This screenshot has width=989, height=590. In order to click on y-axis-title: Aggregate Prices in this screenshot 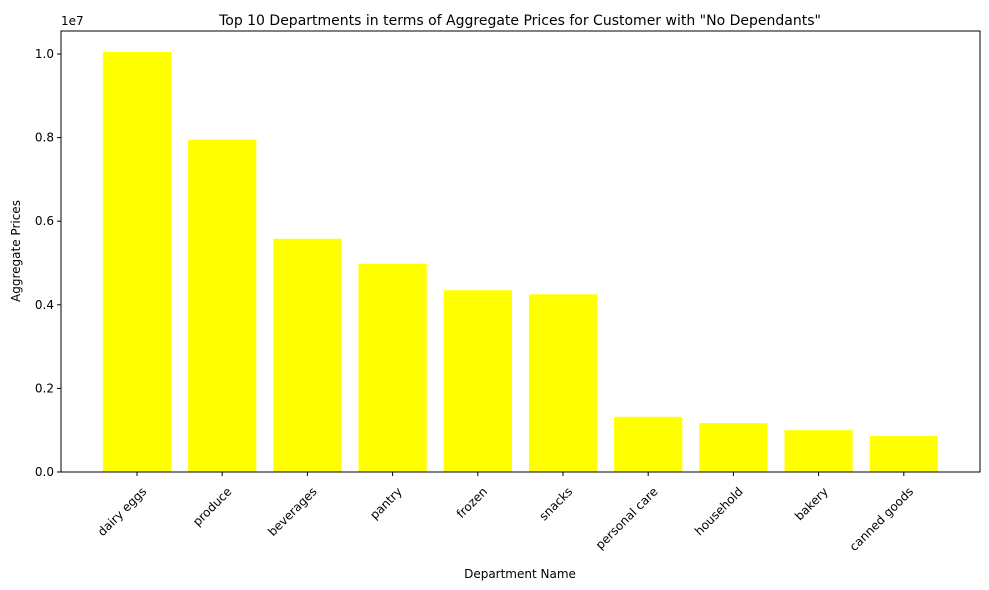, I will do `click(16, 251)`.